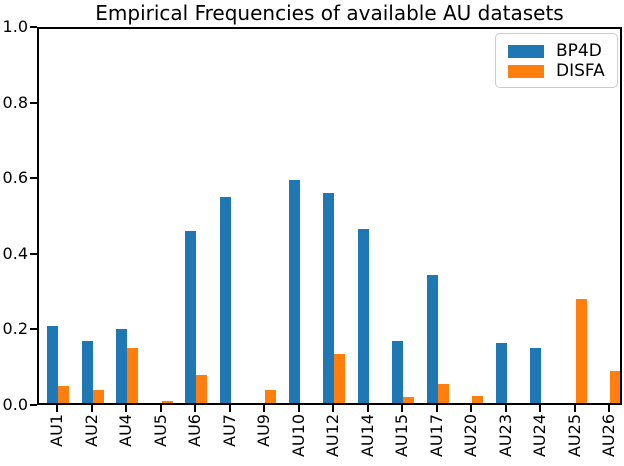 The width and height of the screenshot is (624, 466). I want to click on bar-disfa-au12, so click(339, 379).